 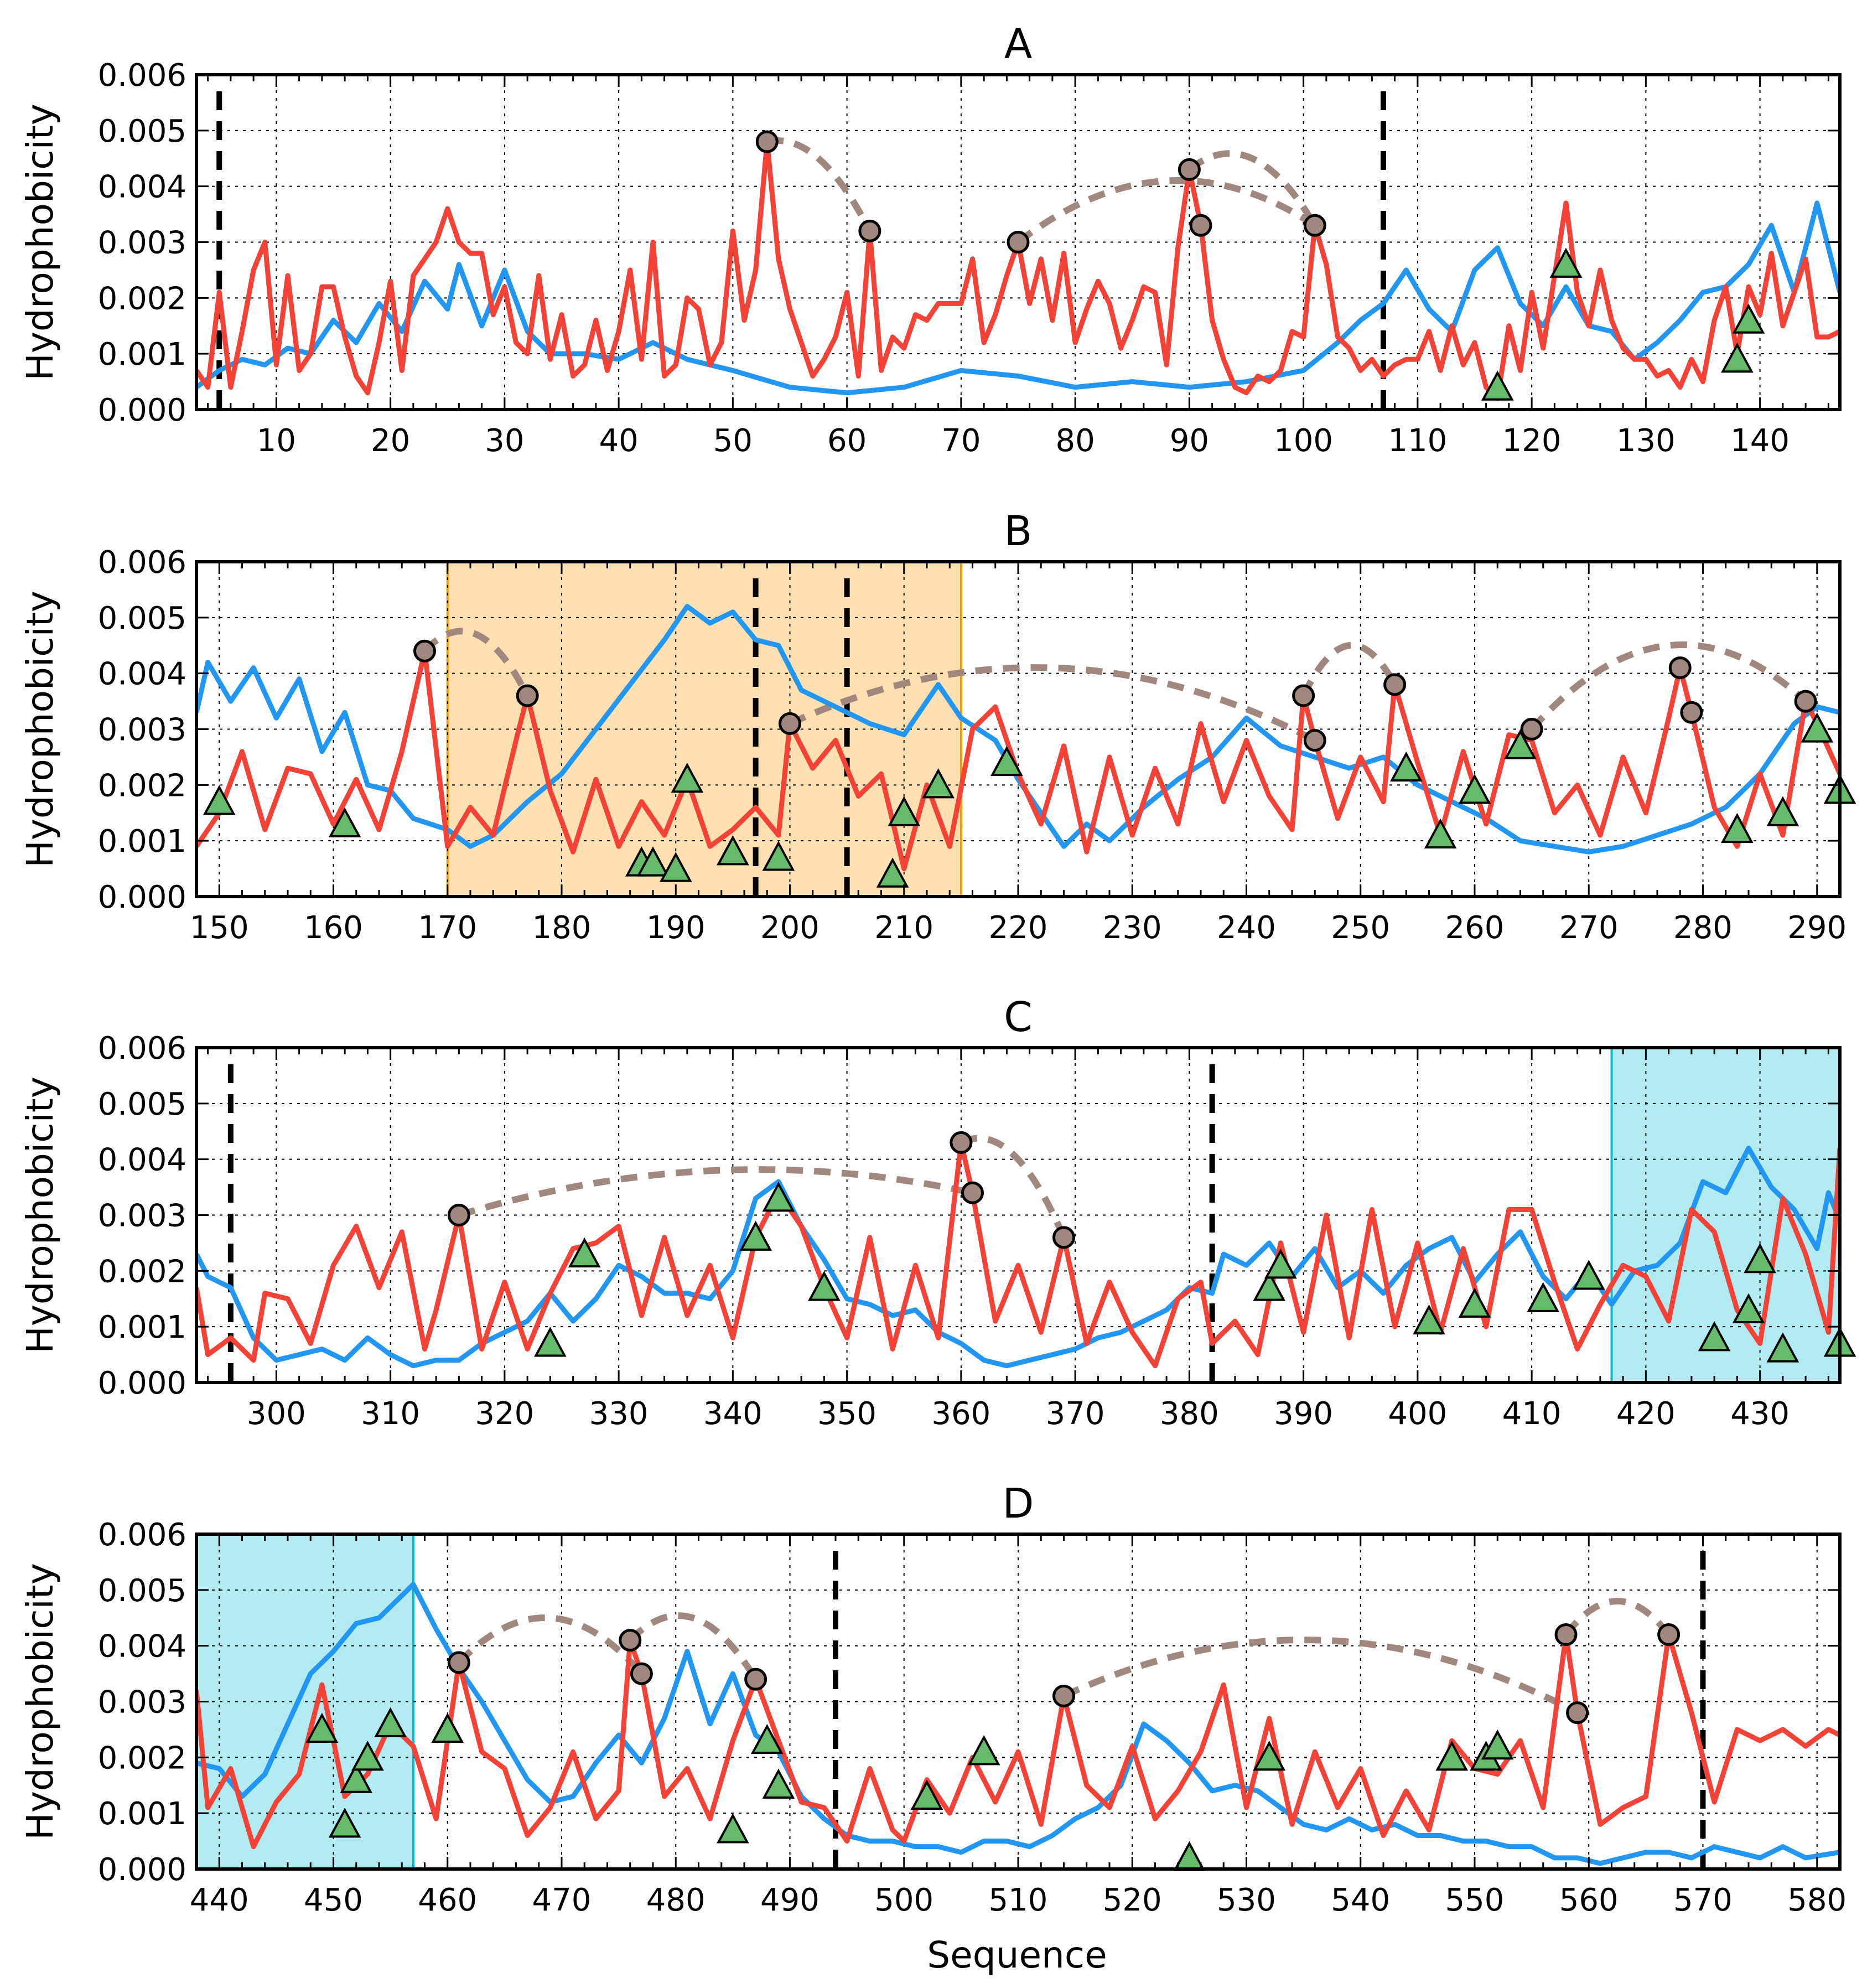 What do you see at coordinates (1018, 928) in the screenshot?
I see `x-tick-label: 220` at bounding box center [1018, 928].